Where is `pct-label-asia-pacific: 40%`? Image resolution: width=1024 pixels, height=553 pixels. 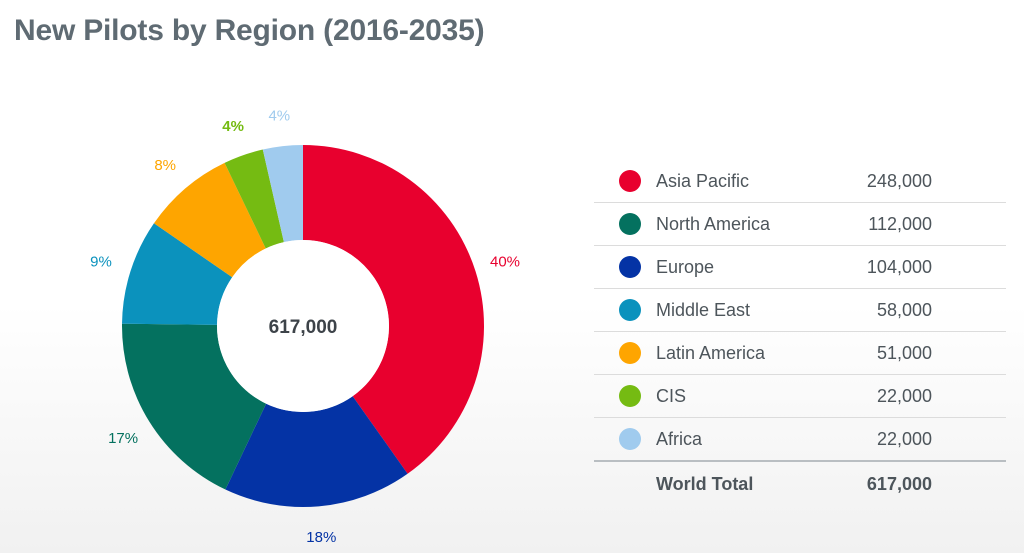 pct-label-asia-pacific: 40% is located at coordinates (505, 262).